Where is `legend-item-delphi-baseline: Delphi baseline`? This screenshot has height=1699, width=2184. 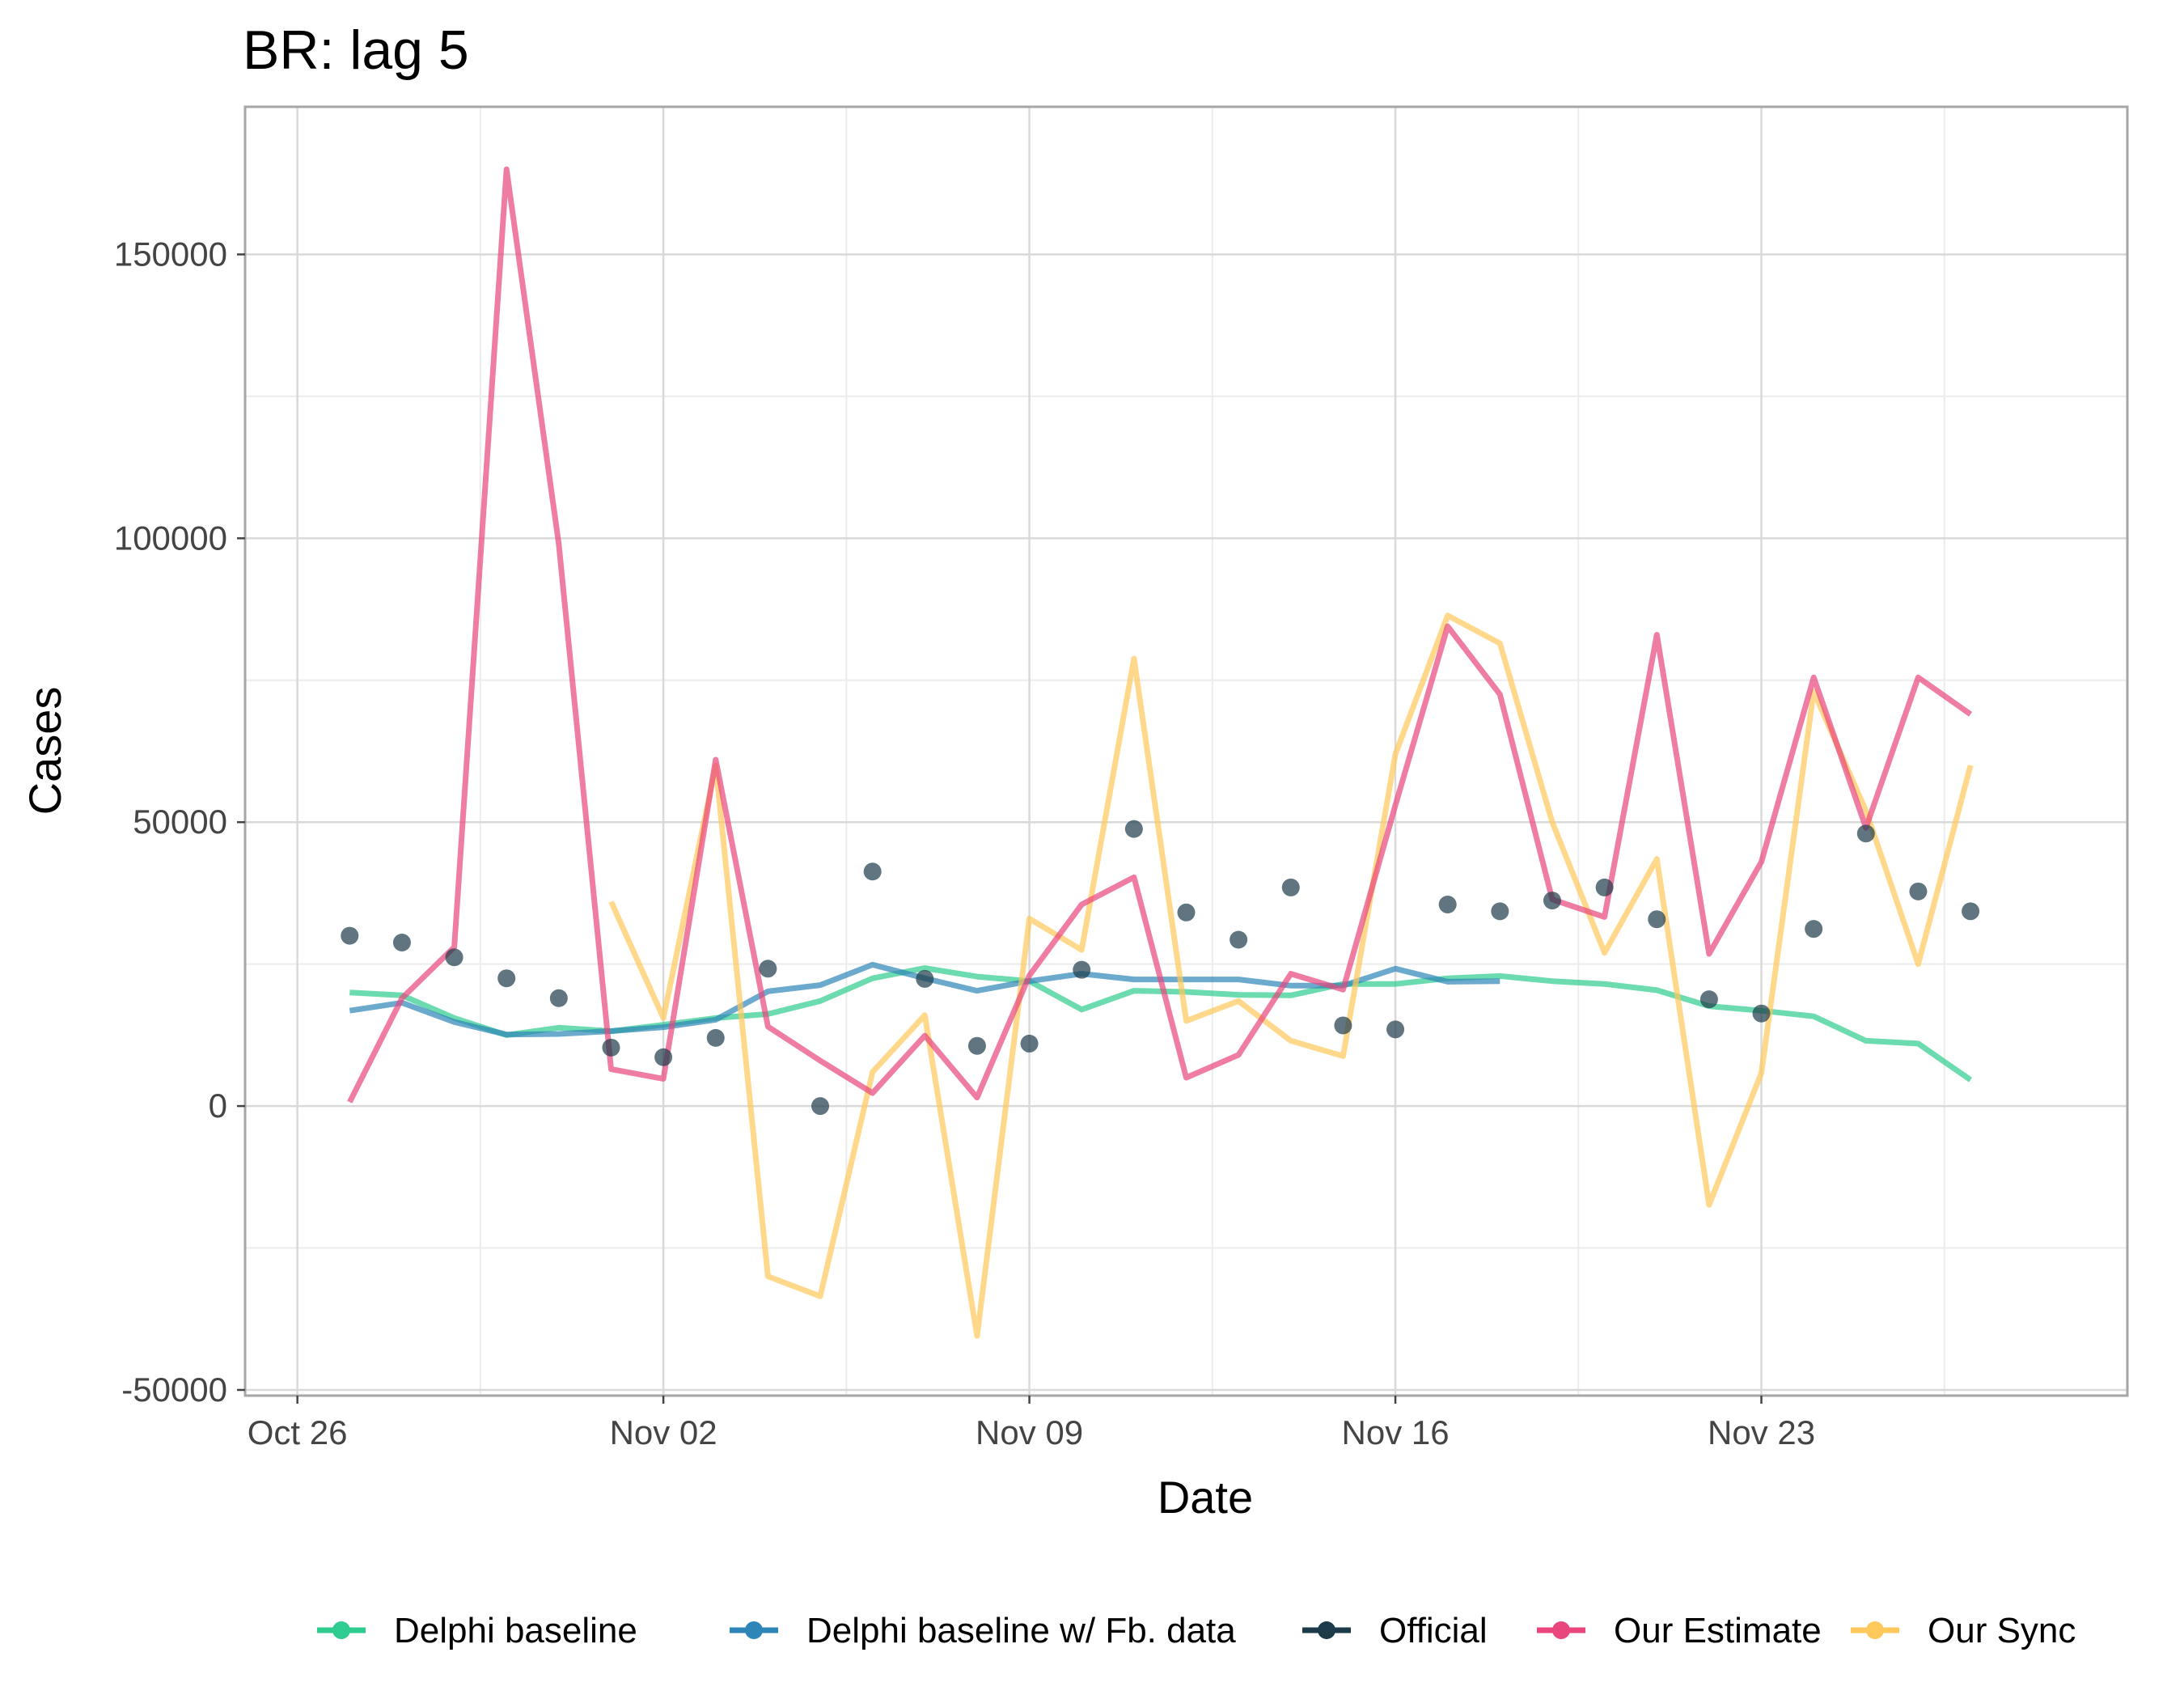 legend-item-delphi-baseline: Delphi baseline is located at coordinates (477, 1630).